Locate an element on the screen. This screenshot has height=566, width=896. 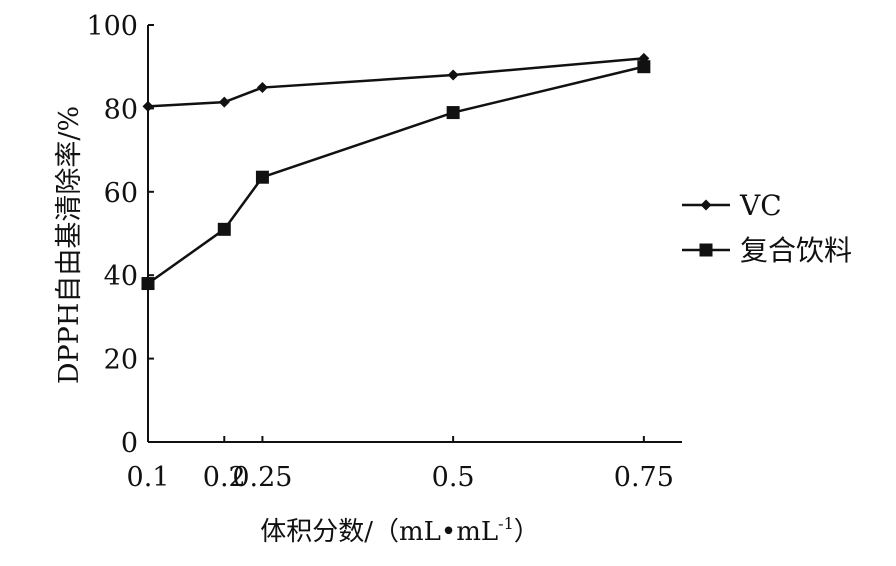
y-tick-label: 100 is located at coordinates (112, 26).